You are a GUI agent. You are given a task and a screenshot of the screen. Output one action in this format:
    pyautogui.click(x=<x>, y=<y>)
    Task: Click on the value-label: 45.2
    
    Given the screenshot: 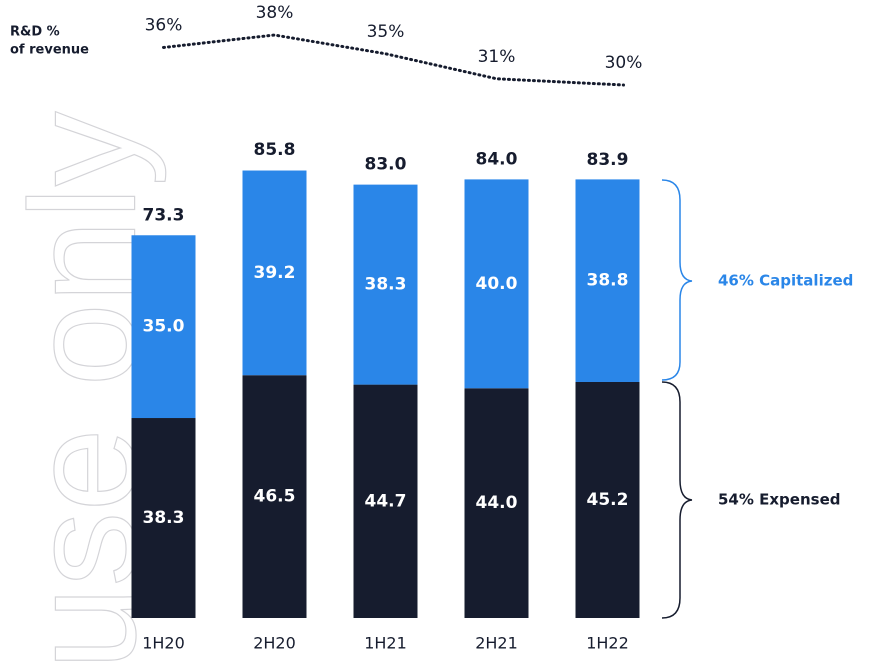 What is the action you would take?
    pyautogui.click(x=608, y=500)
    